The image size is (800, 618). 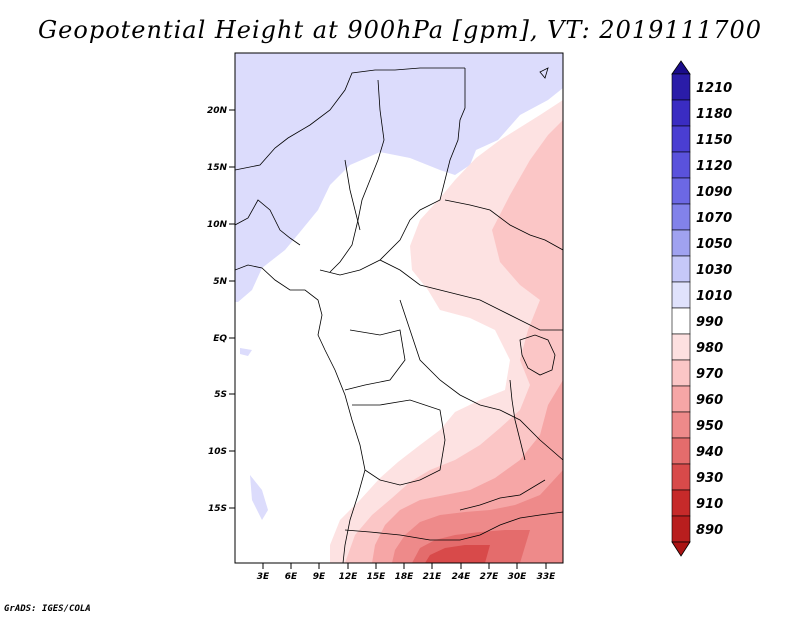 What do you see at coordinates (714, 296) in the screenshot?
I see `colorbar-label: 1010` at bounding box center [714, 296].